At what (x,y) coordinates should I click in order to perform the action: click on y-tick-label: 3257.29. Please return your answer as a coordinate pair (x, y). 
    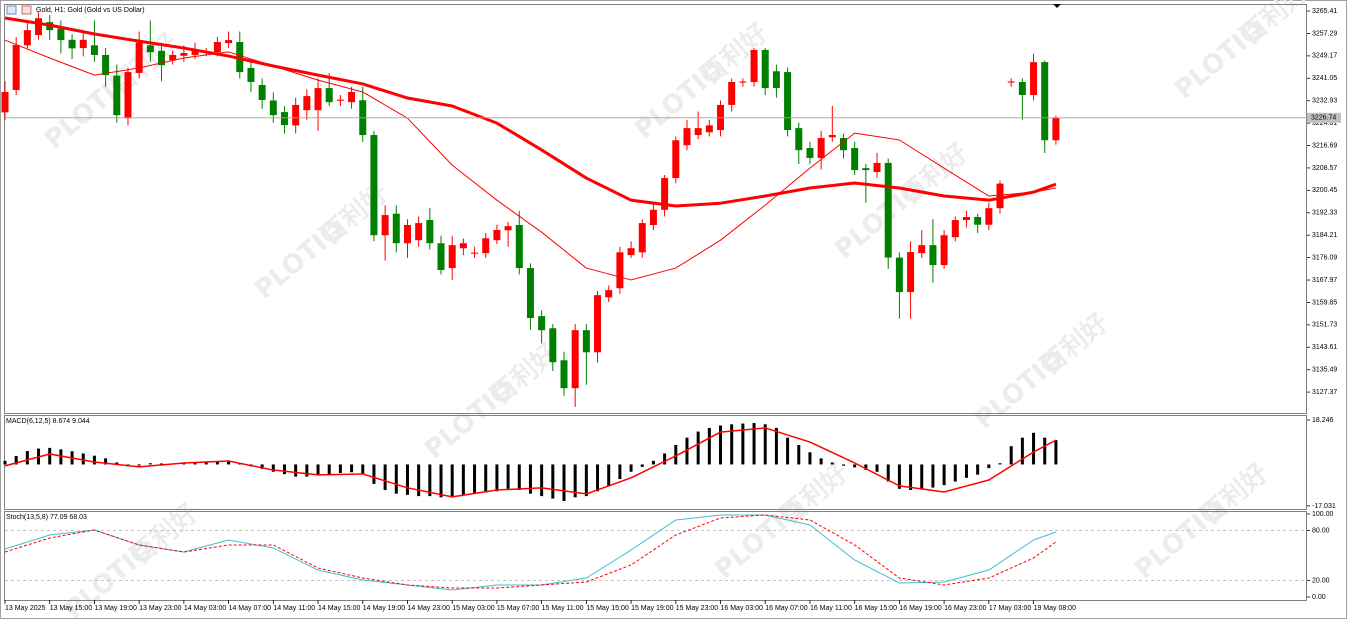
    Looking at the image, I should click on (1324, 33).